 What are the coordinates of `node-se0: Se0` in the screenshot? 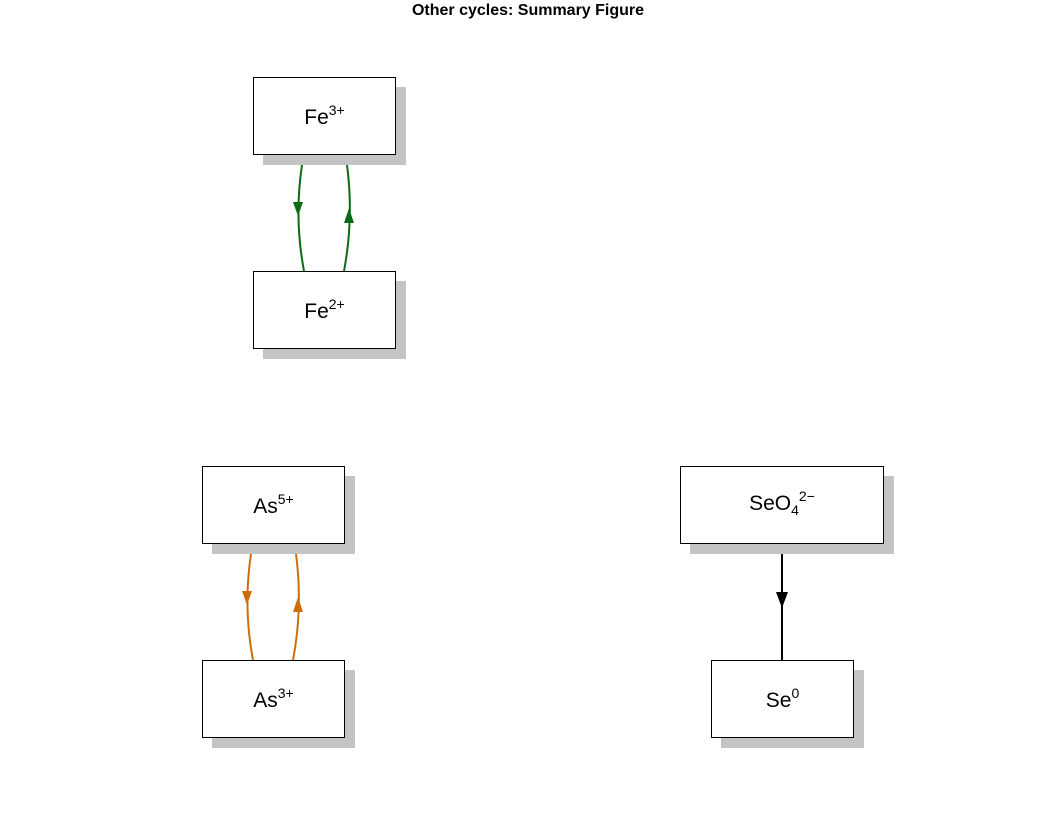 It's located at (782, 699).